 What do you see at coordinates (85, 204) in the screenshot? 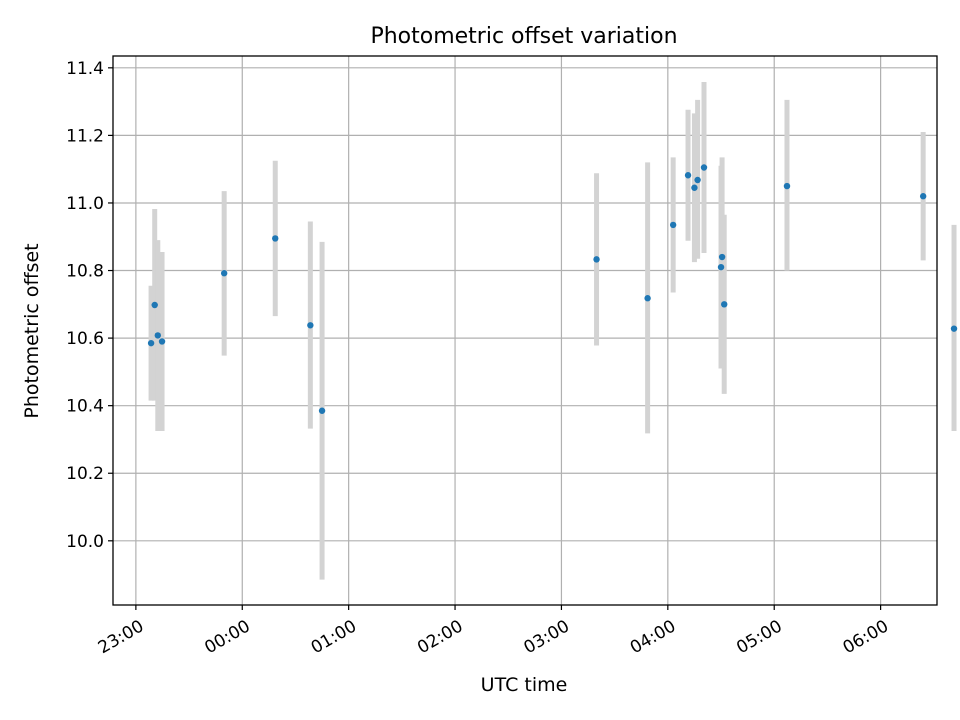
I see `y-tick-label: 11.0` at bounding box center [85, 204].